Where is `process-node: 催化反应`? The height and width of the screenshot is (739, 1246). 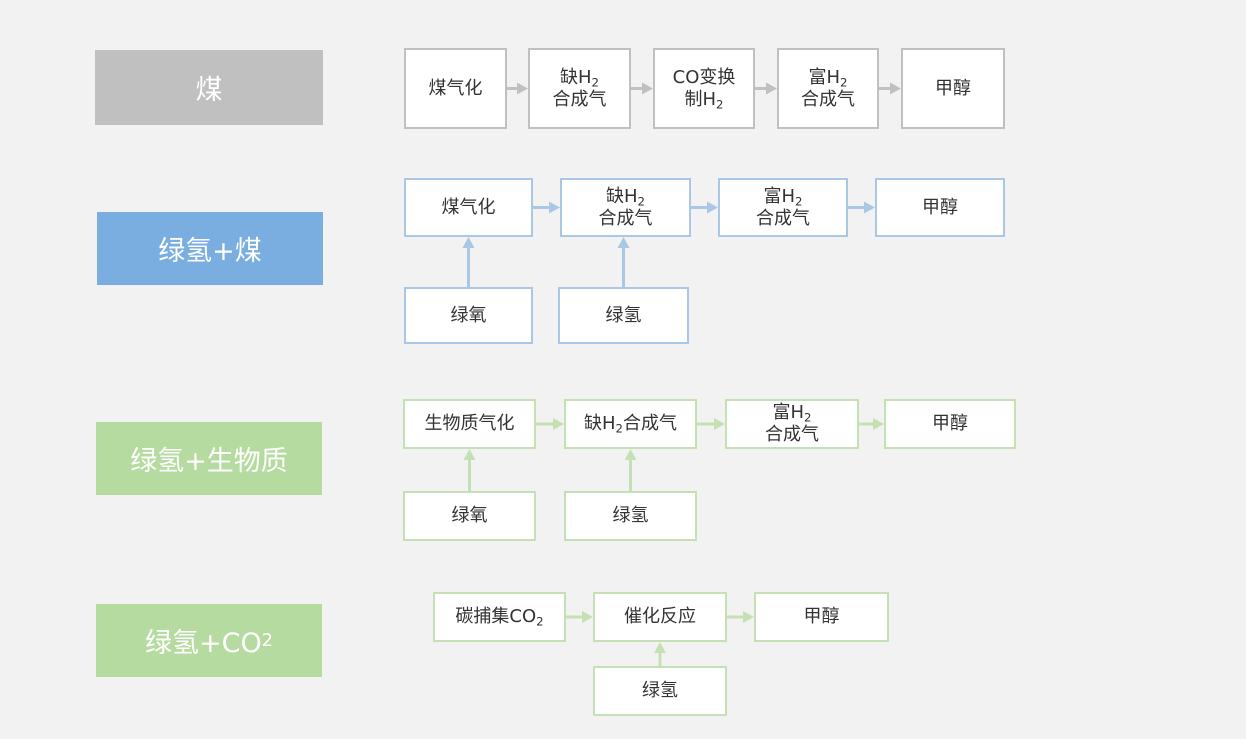
process-node: 催化反应 is located at coordinates (660, 617).